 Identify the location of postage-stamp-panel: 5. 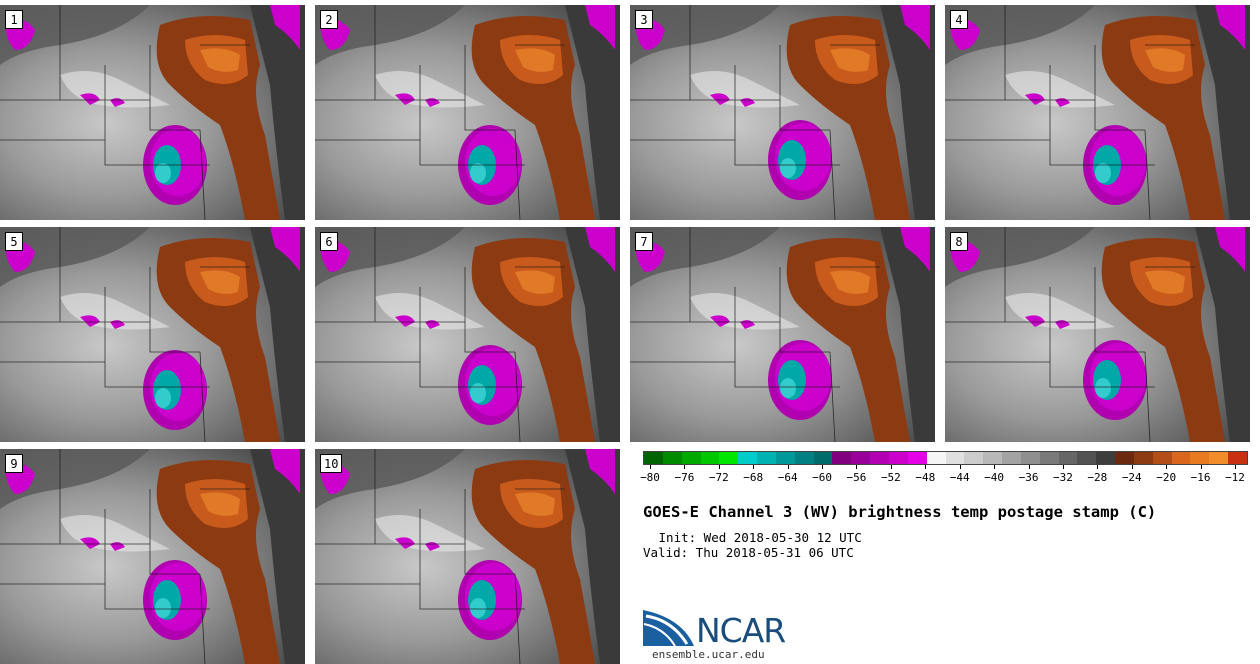
(152, 334).